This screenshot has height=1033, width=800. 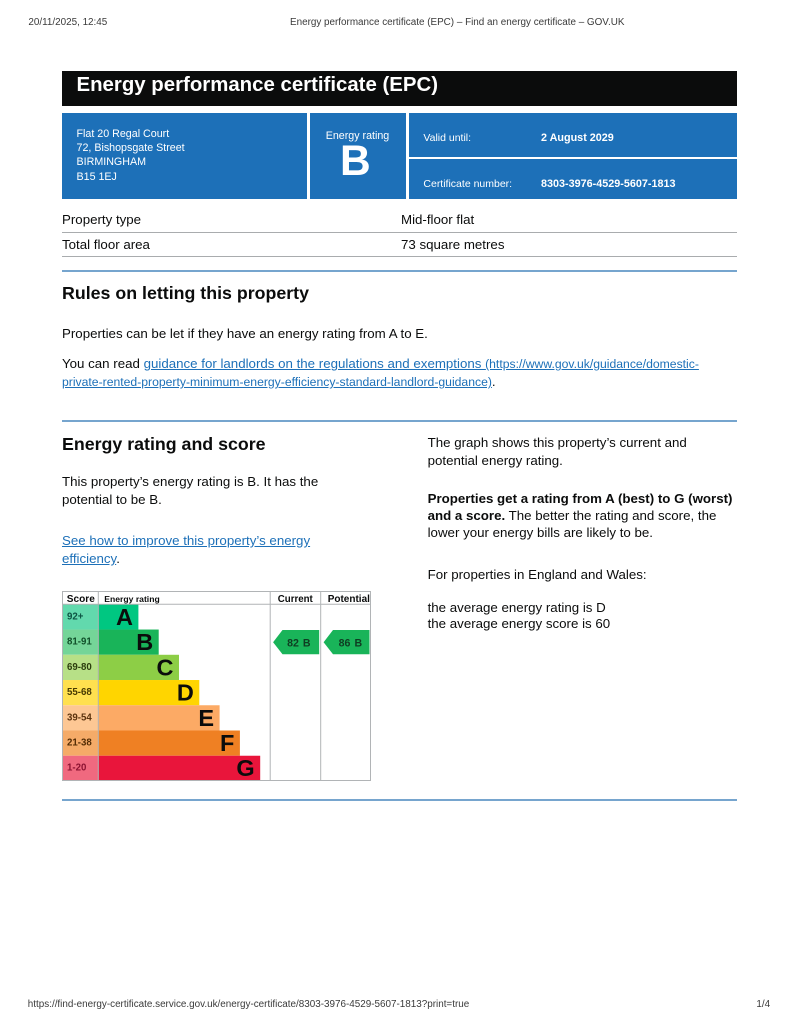 I want to click on svg-text: 81-91, so click(x=79, y=641).